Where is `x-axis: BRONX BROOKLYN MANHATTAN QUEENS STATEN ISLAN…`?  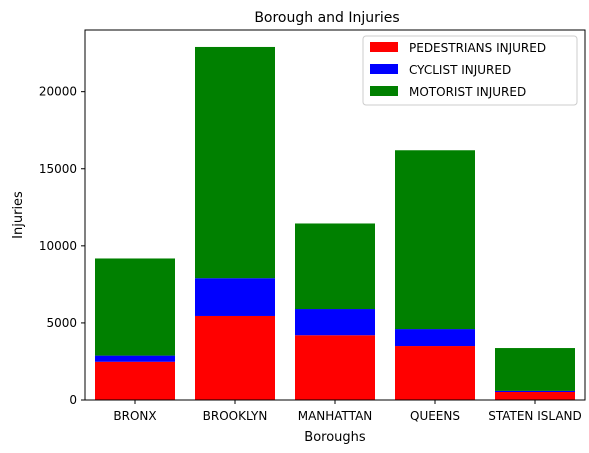 x-axis: BRONX BROOKLYN MANHATTAN QUEENS STATEN ISLAN… is located at coordinates (347, 411).